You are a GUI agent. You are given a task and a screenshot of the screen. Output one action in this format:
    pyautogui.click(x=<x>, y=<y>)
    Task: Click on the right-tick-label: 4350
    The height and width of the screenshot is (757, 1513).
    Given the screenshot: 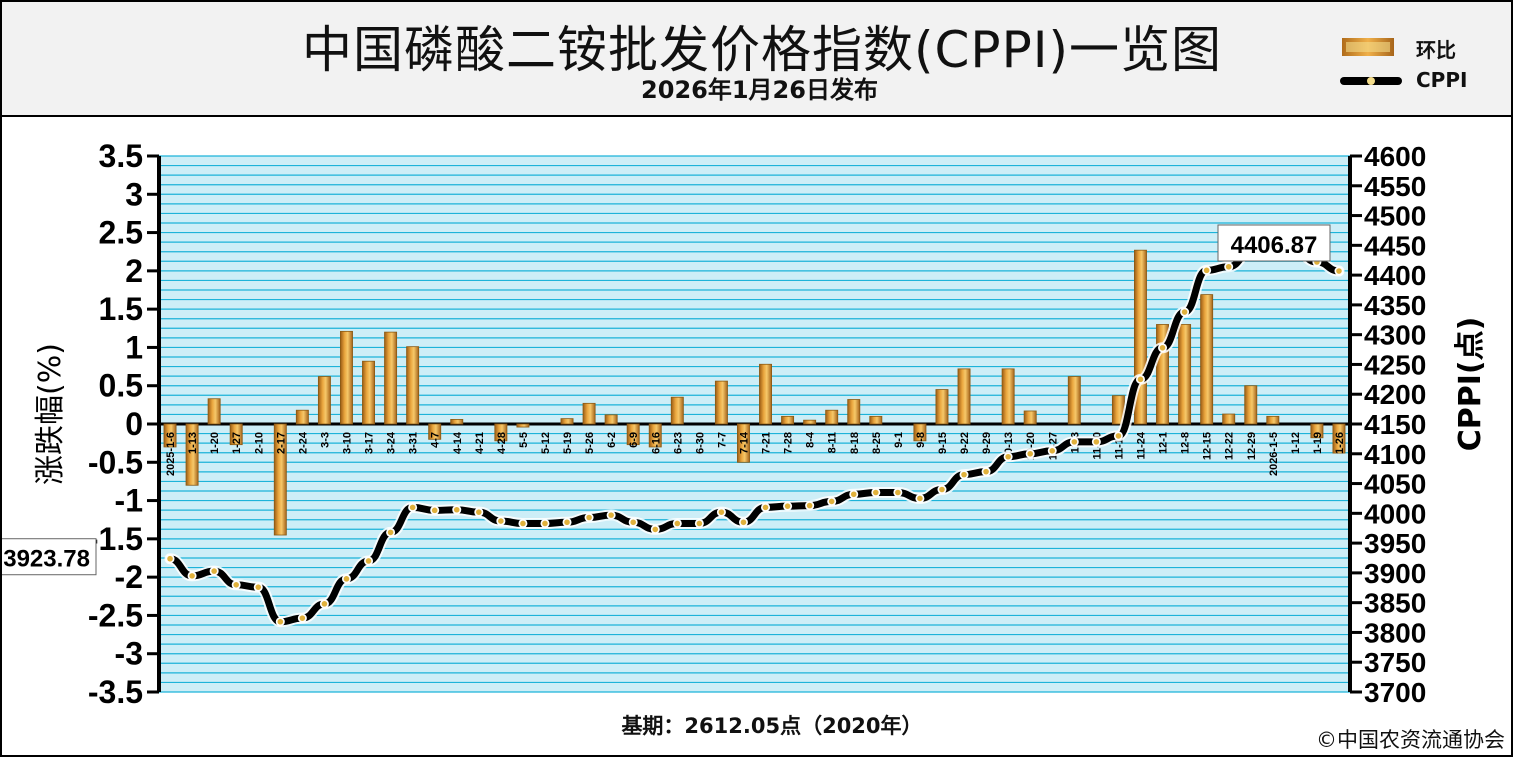 What is the action you would take?
    pyautogui.click(x=1395, y=305)
    